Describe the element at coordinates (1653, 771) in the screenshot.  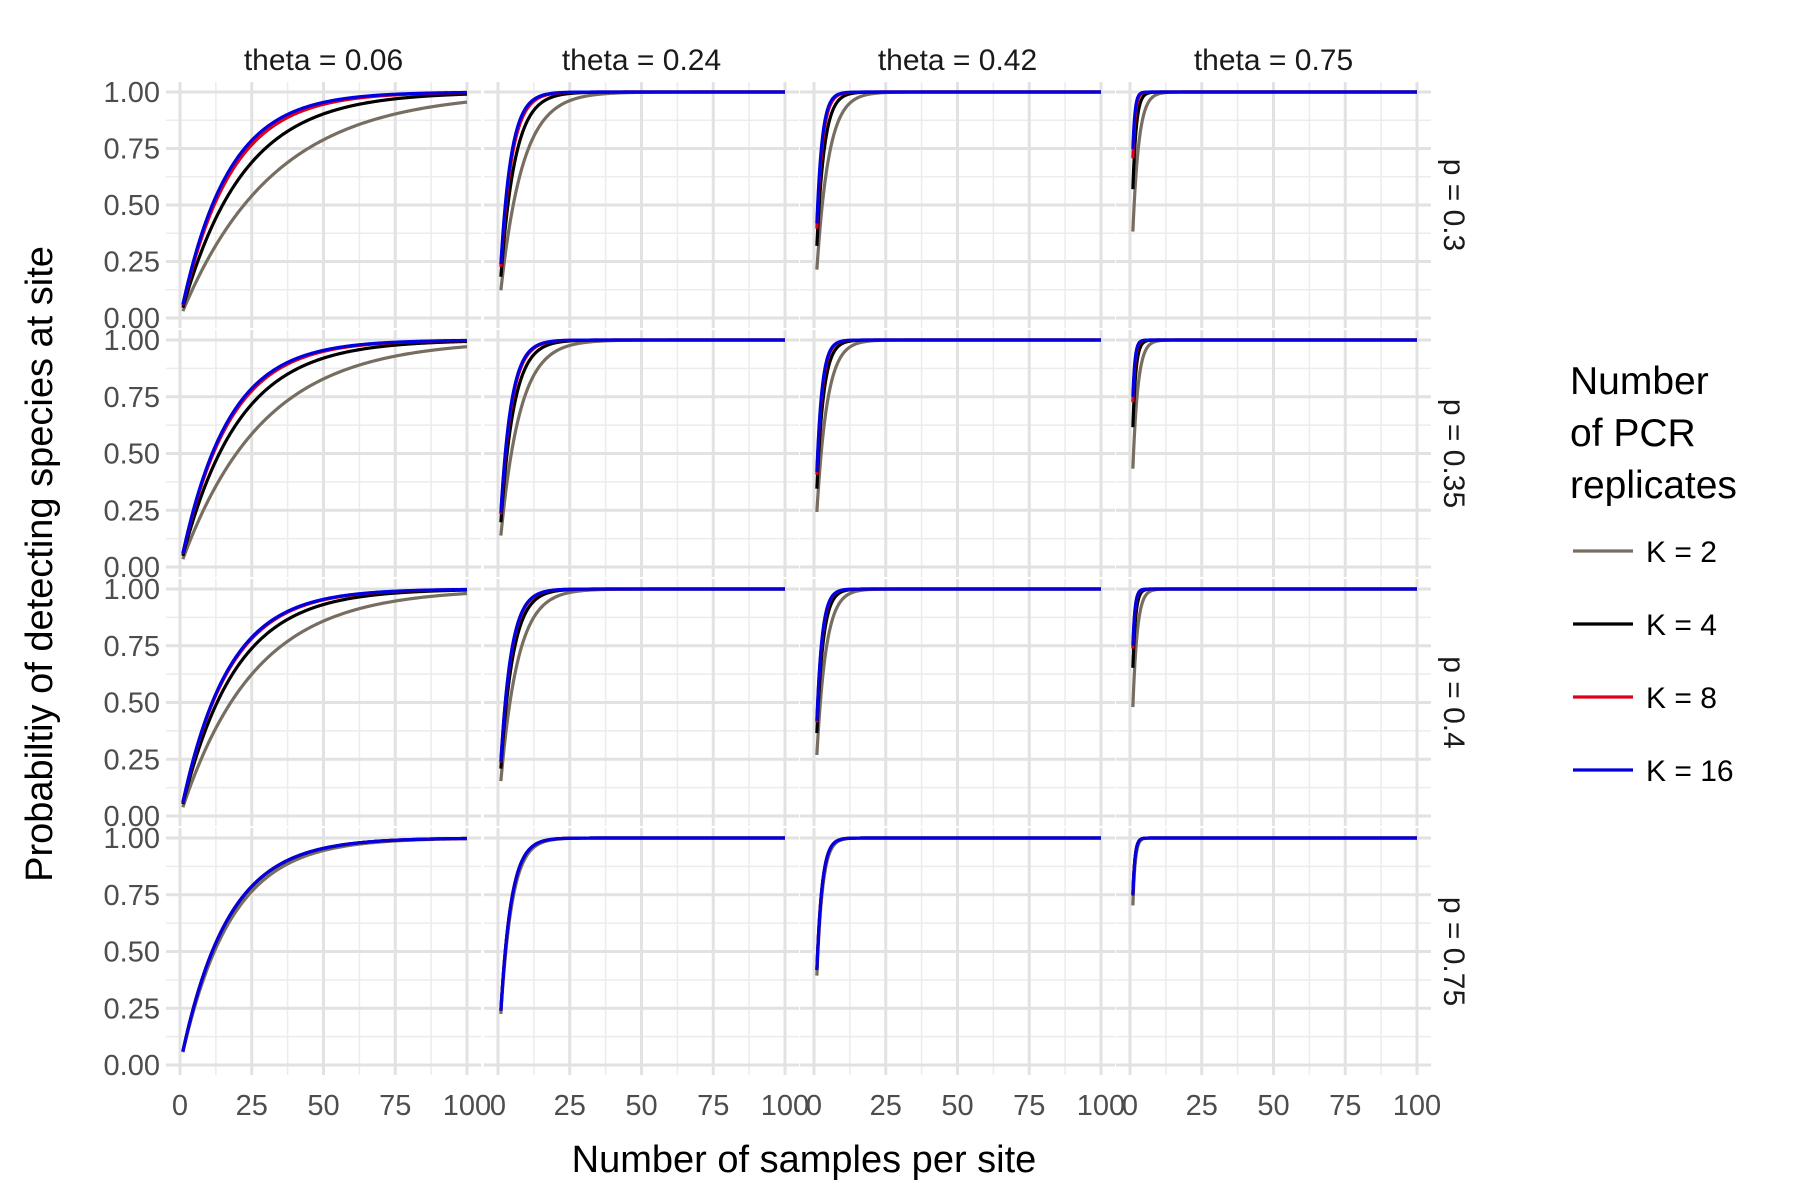
I see `legend-item: K = 16` at that location.